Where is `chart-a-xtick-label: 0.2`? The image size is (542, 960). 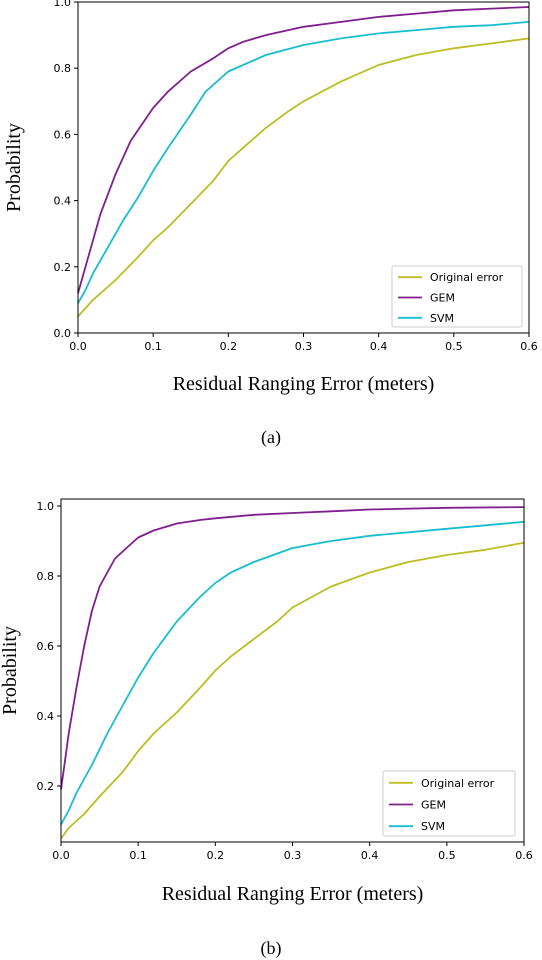 chart-a-xtick-label: 0.2 is located at coordinates (229, 346).